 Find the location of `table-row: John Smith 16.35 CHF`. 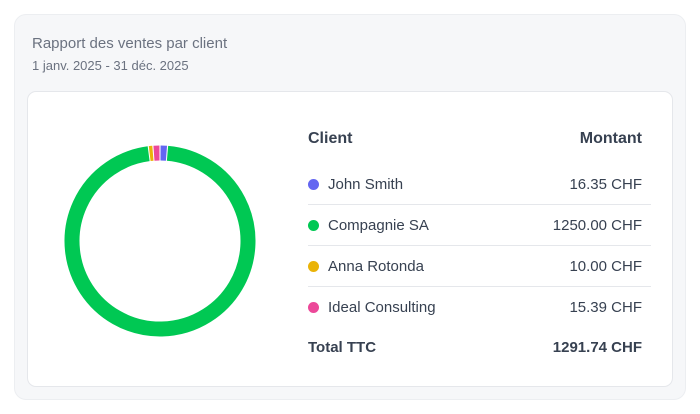

table-row: John Smith 16.35 CHF is located at coordinates (479, 184).